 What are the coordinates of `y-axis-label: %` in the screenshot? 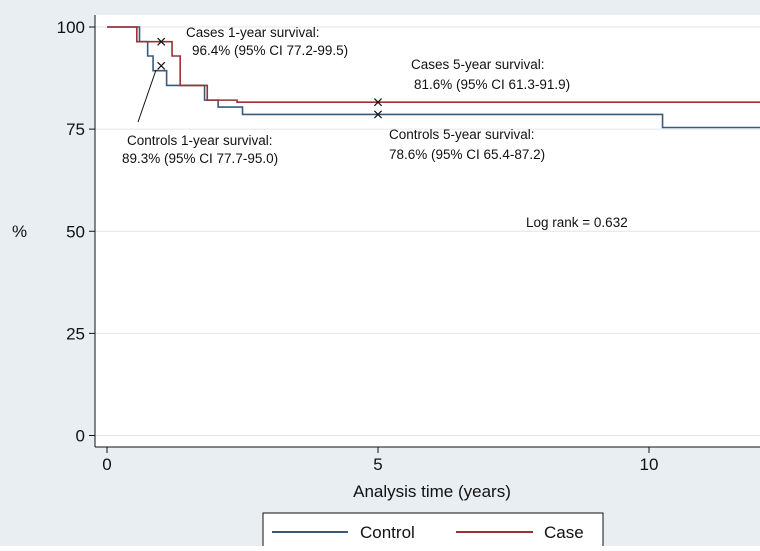 It's located at (19, 231).